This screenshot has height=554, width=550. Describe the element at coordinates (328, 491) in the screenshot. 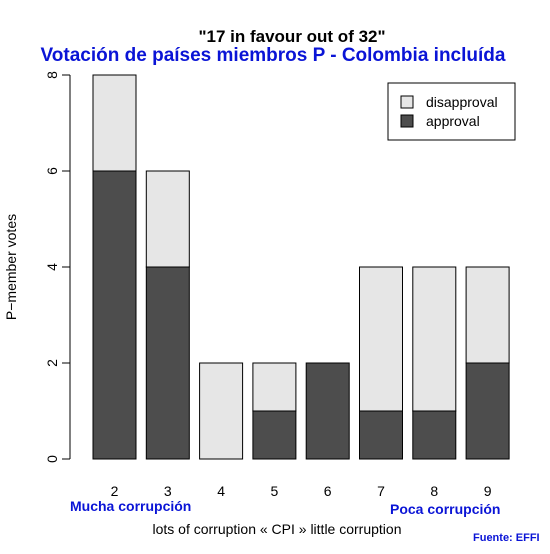

I see `x-tick-label-6: 6` at that location.